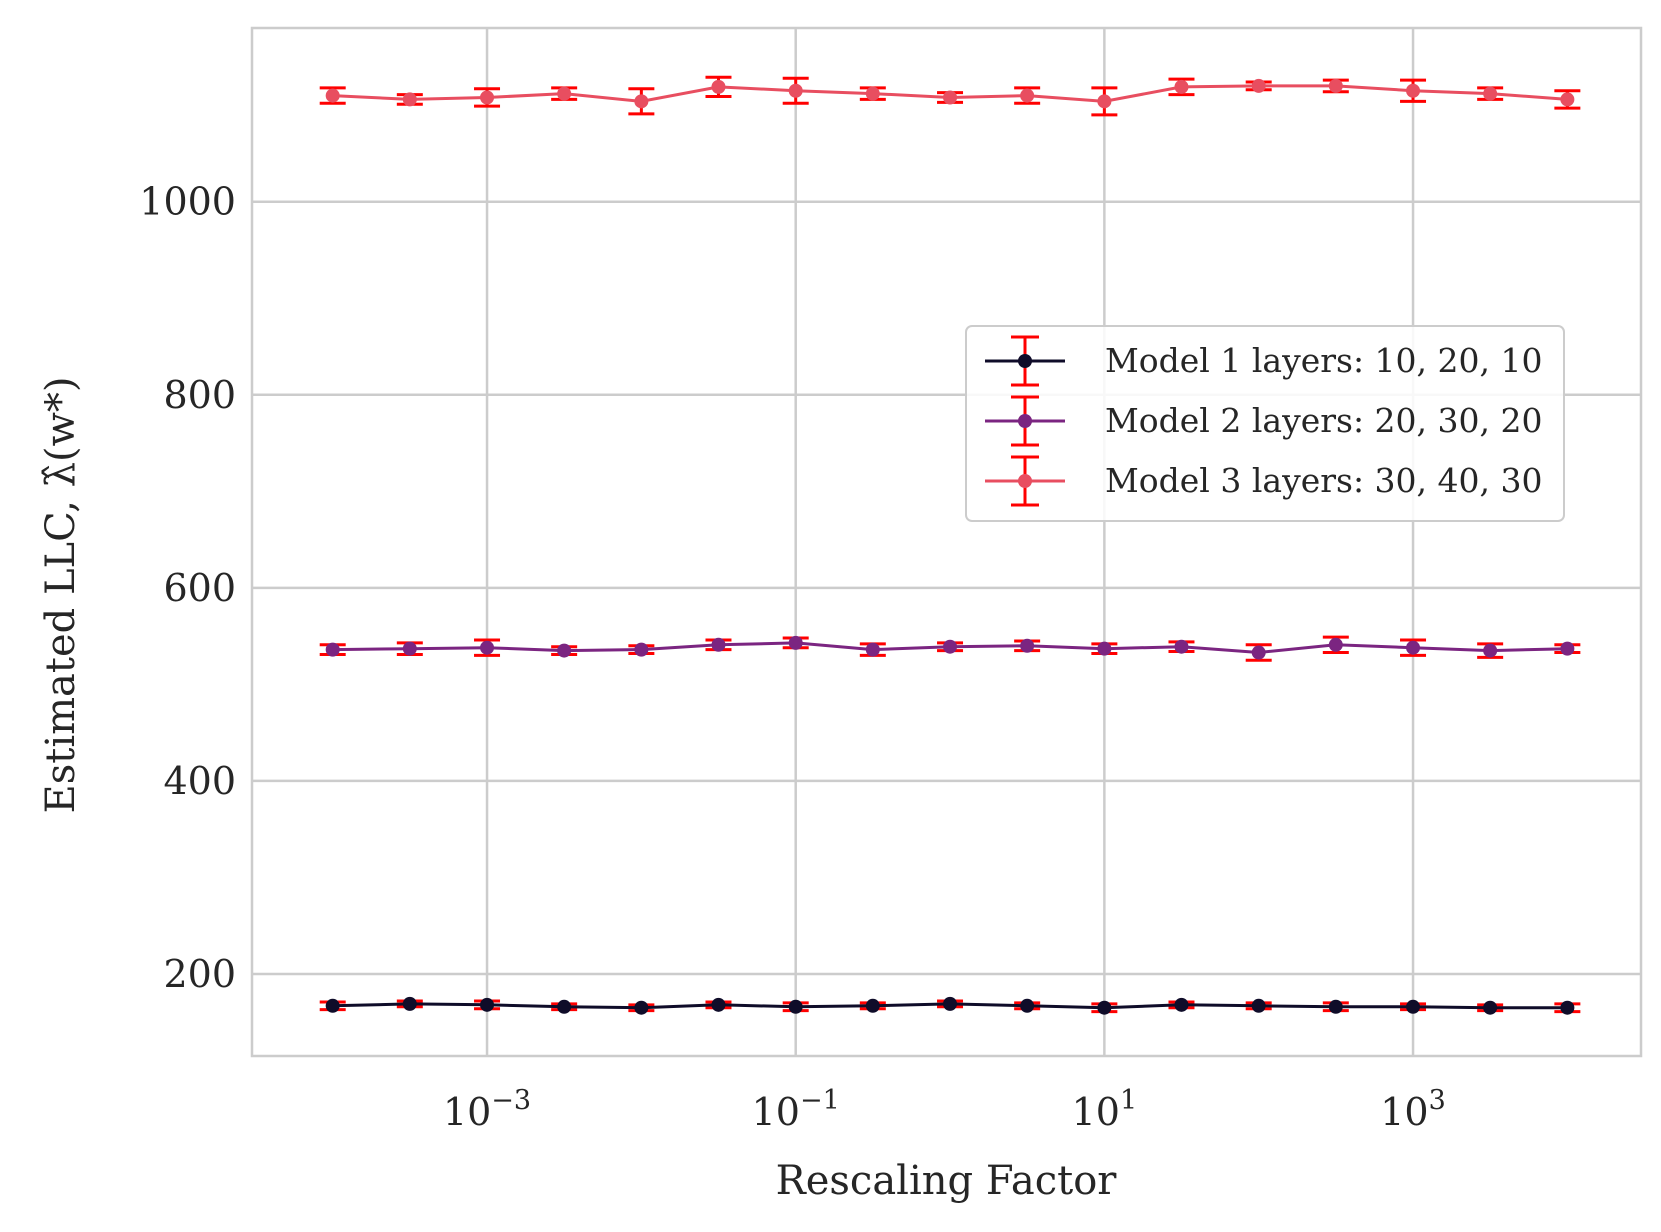  Describe the element at coordinates (947, 1181) in the screenshot. I see `x-axis-label: Rescaling Factor` at that location.